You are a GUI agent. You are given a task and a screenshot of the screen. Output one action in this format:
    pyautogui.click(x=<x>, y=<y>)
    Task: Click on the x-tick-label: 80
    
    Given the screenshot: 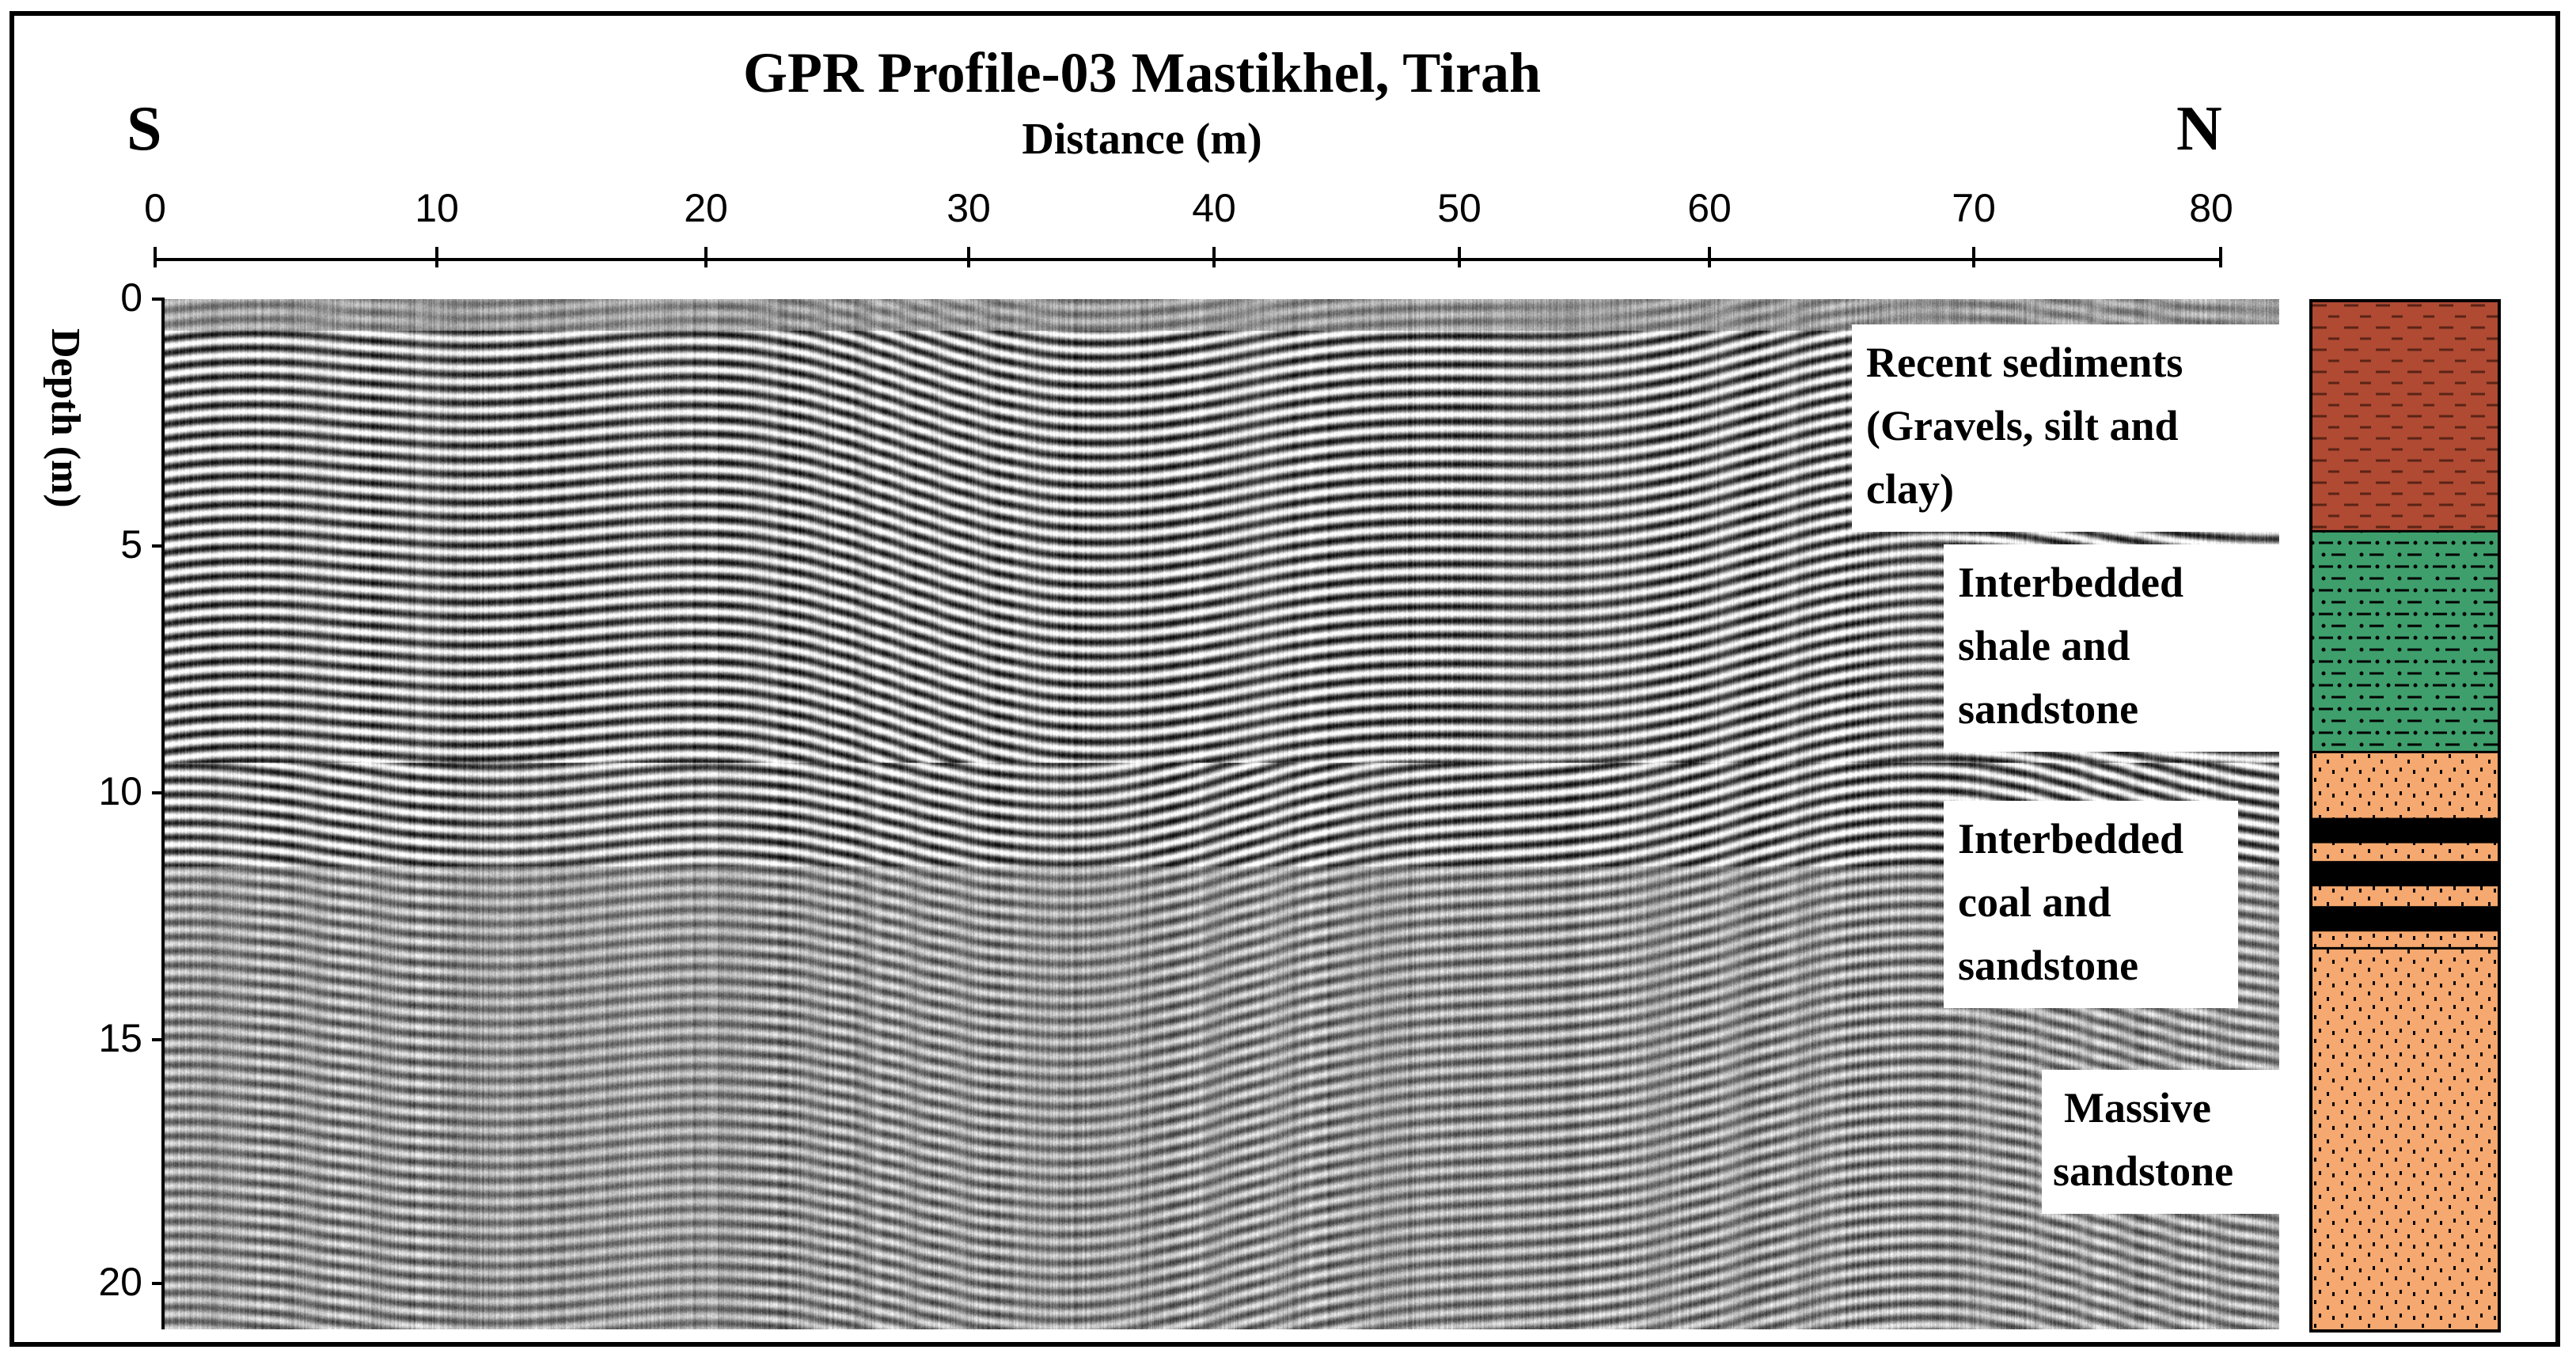 What is the action you would take?
    pyautogui.click(x=2211, y=208)
    